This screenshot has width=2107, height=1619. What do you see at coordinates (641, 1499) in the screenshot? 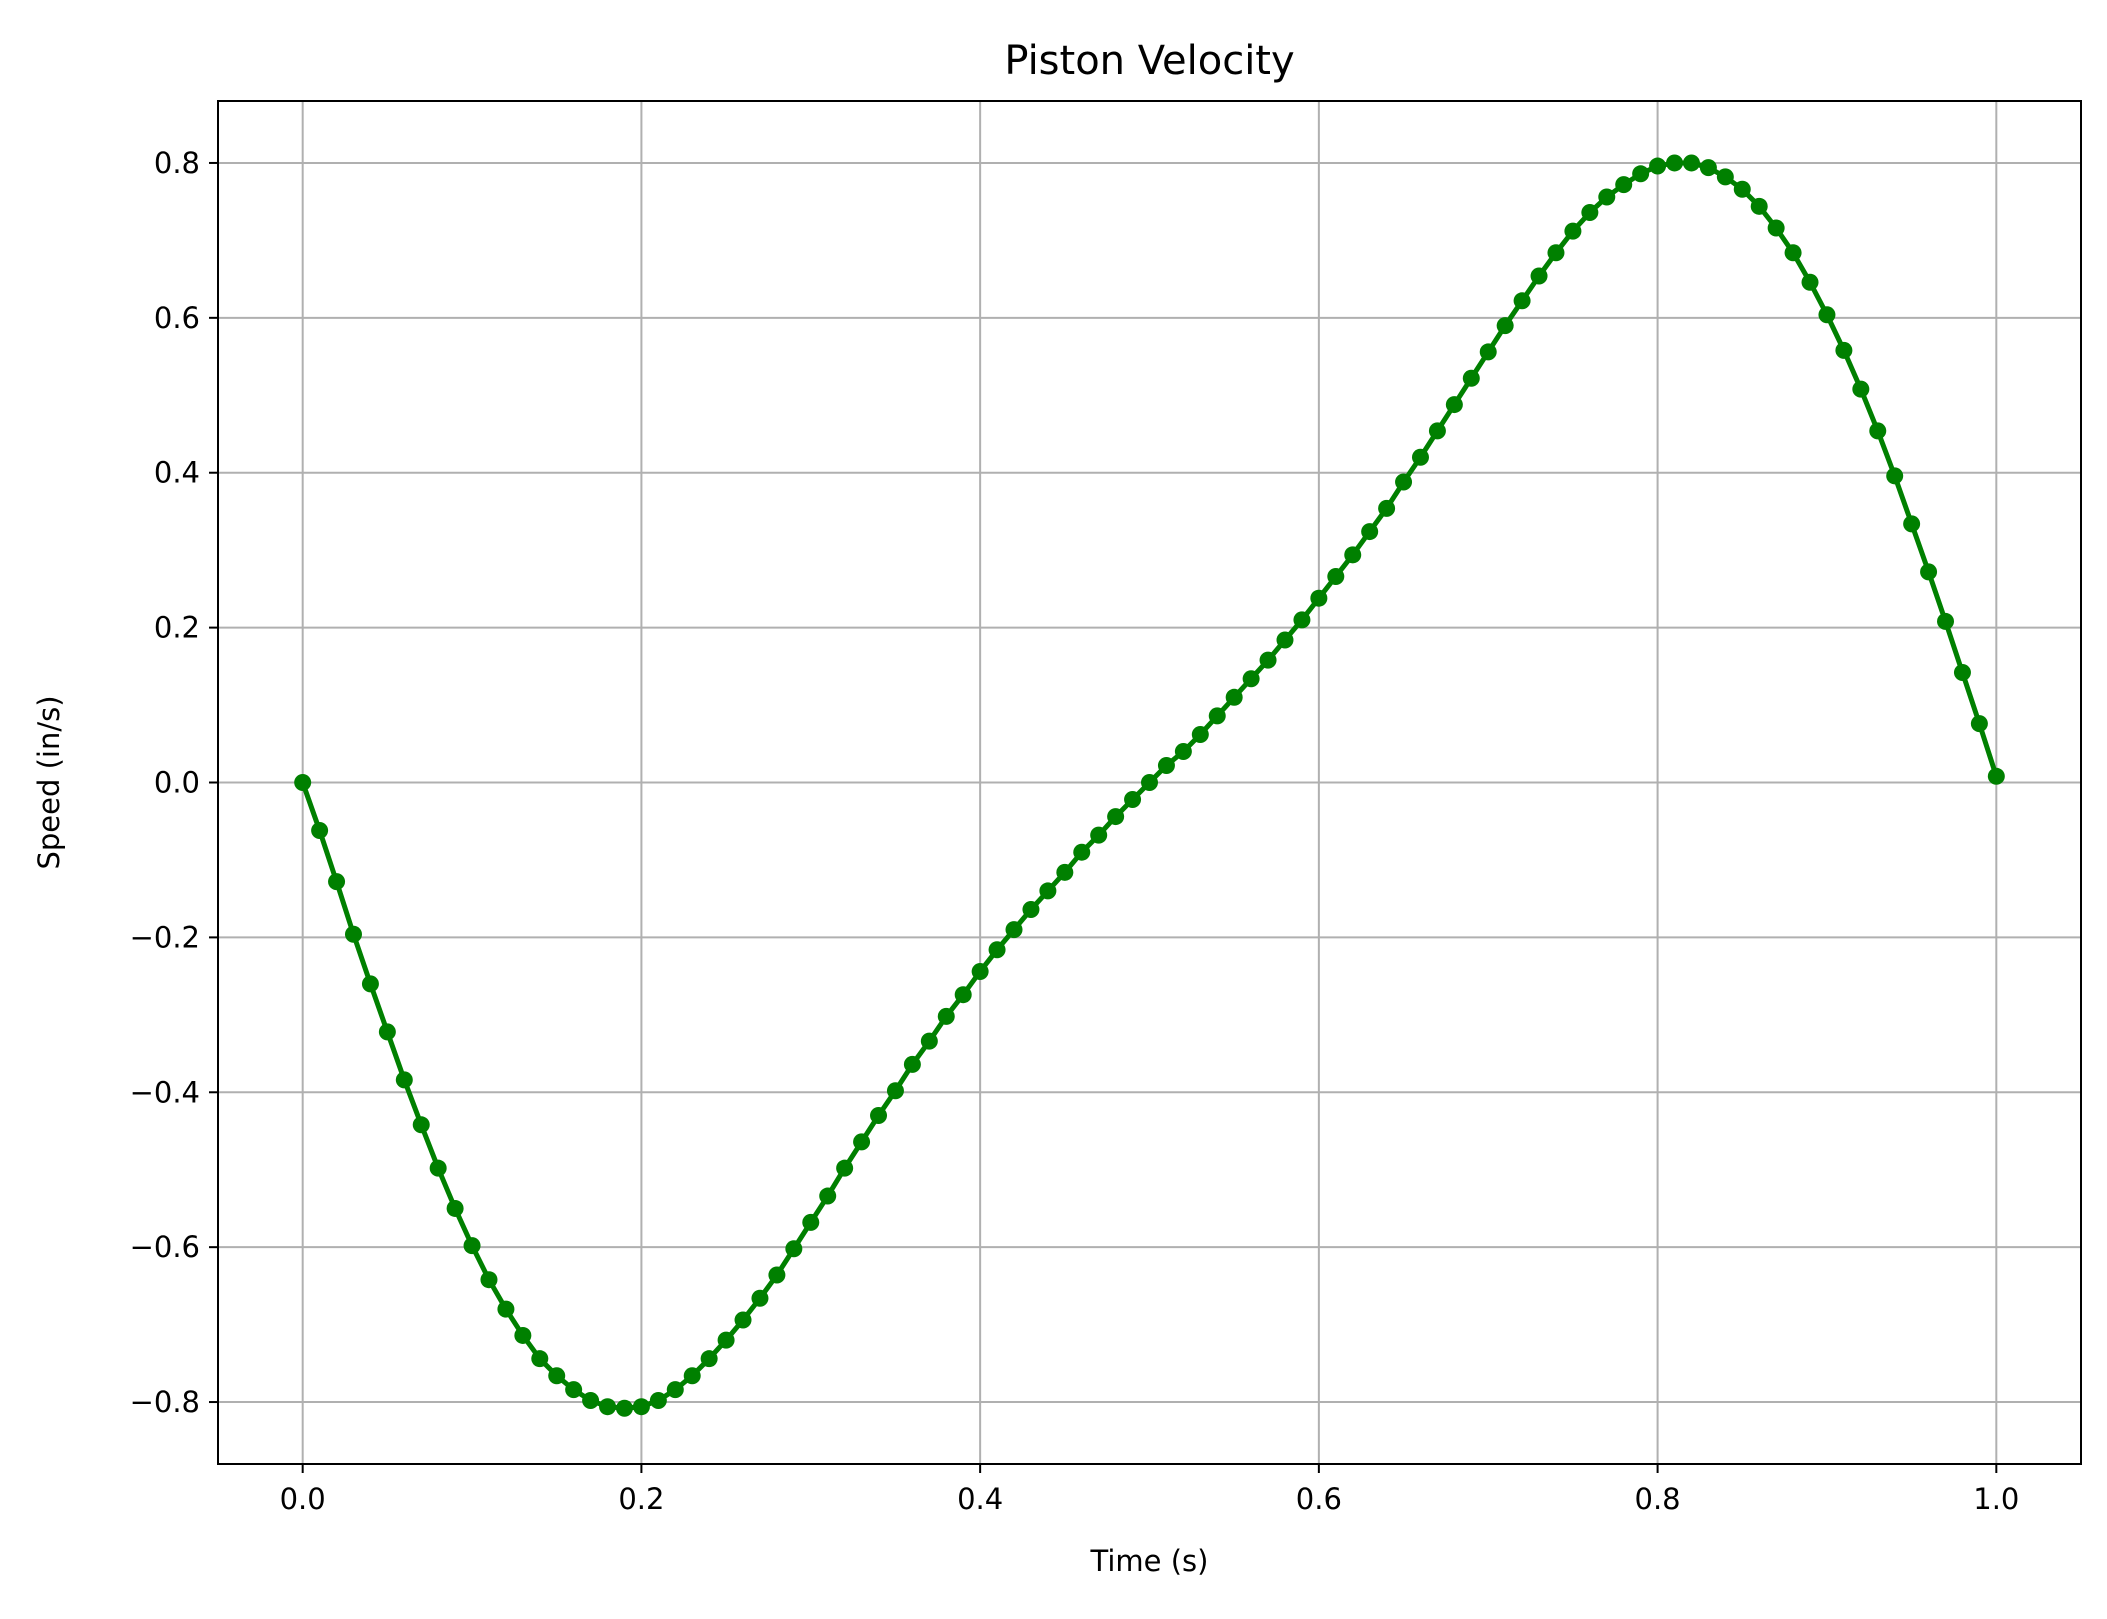
I see `x-tick-label: 0.2` at bounding box center [641, 1499].